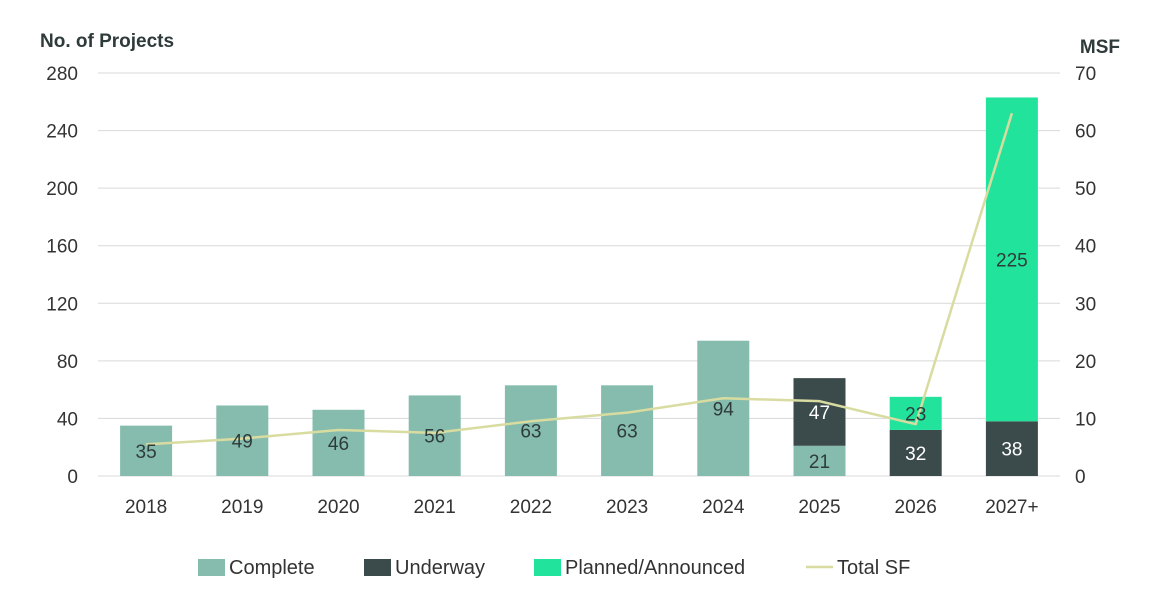  I want to click on bar-complete-2020, so click(338, 442).